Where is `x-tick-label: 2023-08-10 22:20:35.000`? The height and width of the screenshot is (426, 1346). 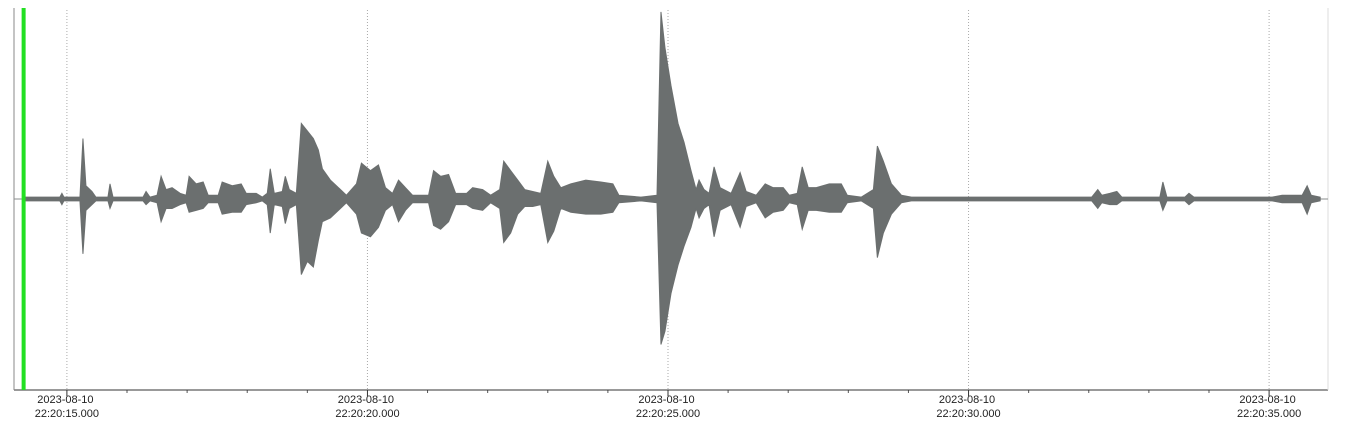 x-tick-label: 2023-08-10 22:20:35.000 is located at coordinates (1269, 407).